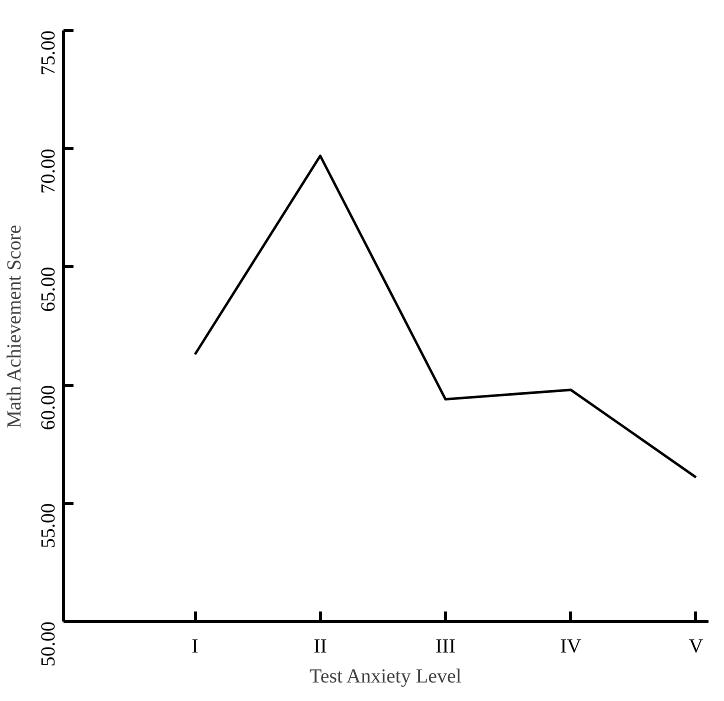  I want to click on y-tick-label: 60.00, so click(49, 407).